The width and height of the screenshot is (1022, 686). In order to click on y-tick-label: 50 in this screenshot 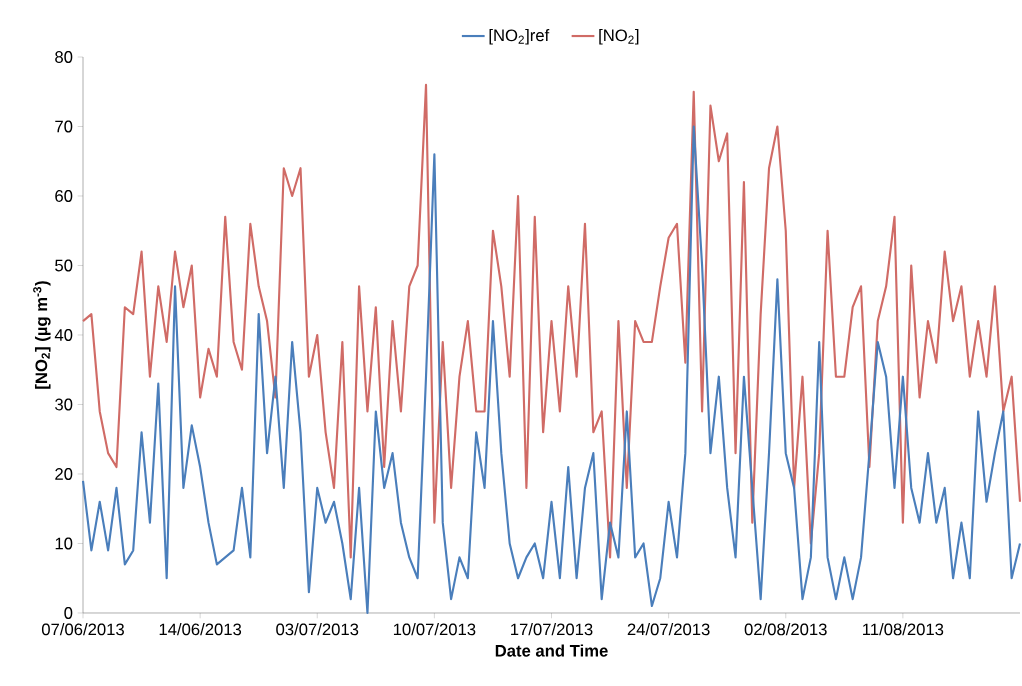, I will do `click(64, 265)`.